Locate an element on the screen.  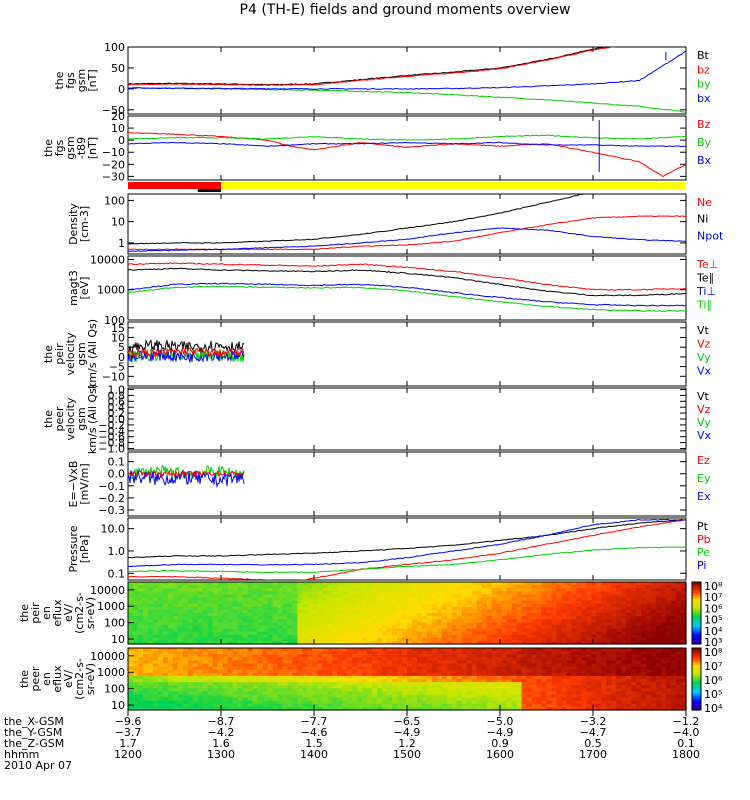
ytick-label-fgsdt: −20 is located at coordinates (113, 164).